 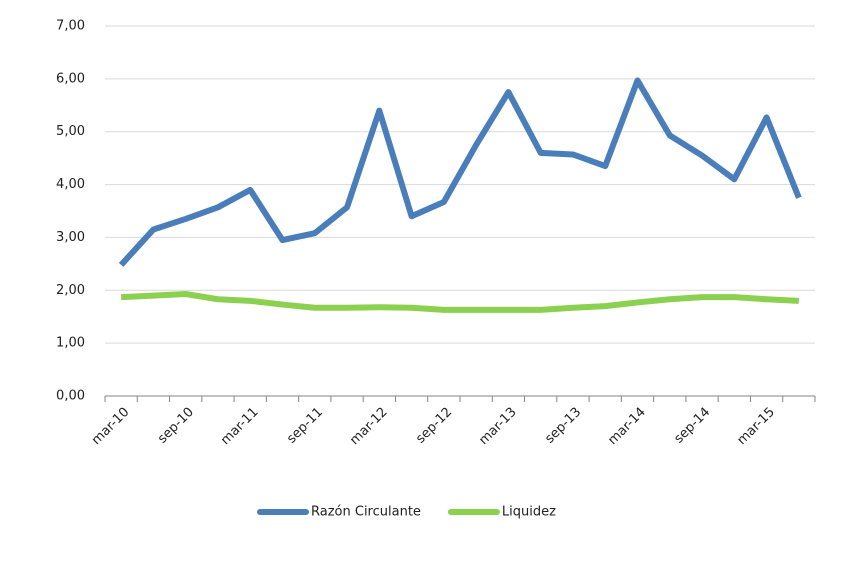 I want to click on x-tick-label: sep-12, so click(x=434, y=426).